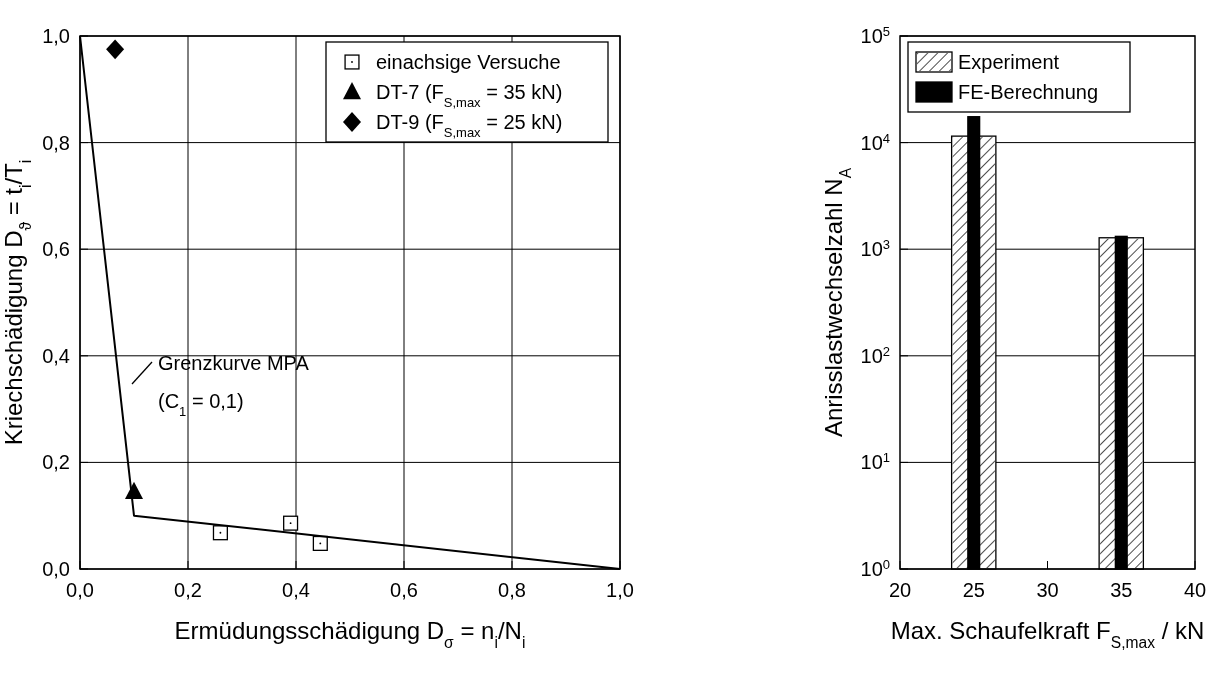  Describe the element at coordinates (56, 249) in the screenshot. I see `y-tick-label: 0,6` at that location.